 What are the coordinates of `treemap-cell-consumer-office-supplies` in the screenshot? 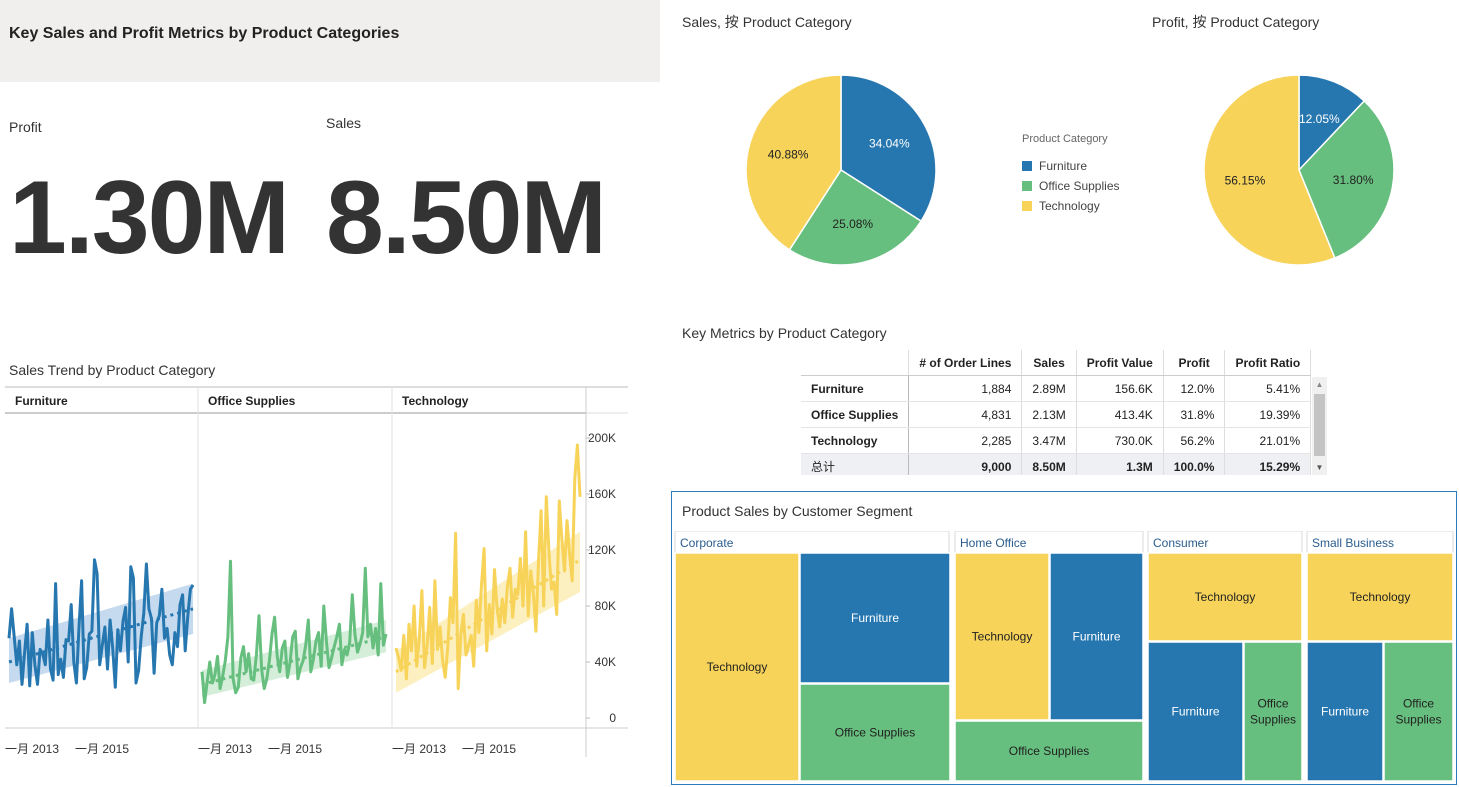 It's located at (1273, 711).